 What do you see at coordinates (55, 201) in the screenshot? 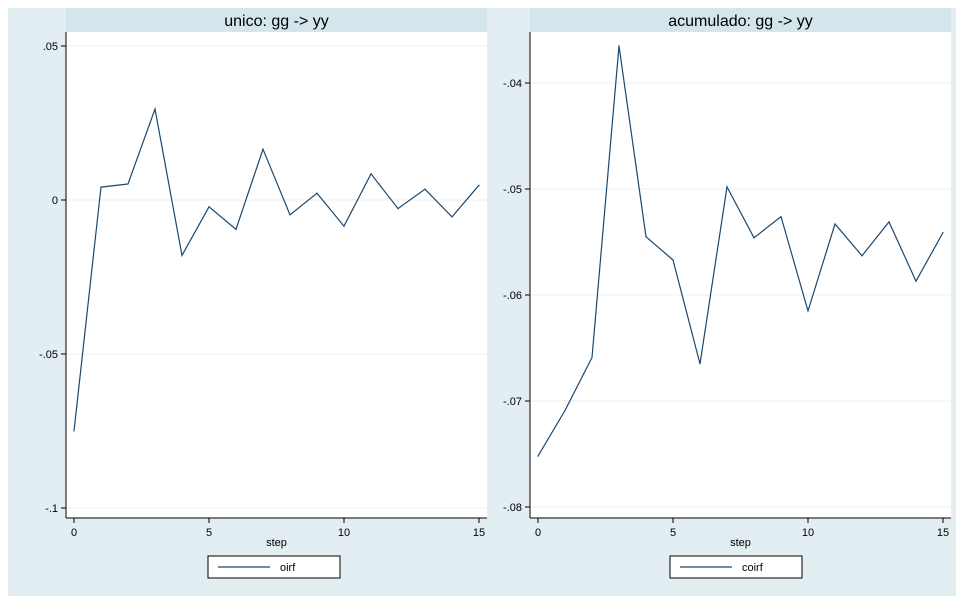
I see `y-tick-label: 0` at bounding box center [55, 201].